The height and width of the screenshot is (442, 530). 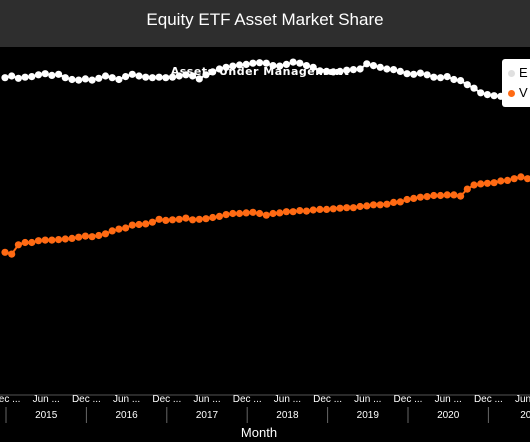 What do you see at coordinates (265, 19) in the screenshot?
I see `page-title: Equity ETF Asset Market Share` at bounding box center [265, 19].